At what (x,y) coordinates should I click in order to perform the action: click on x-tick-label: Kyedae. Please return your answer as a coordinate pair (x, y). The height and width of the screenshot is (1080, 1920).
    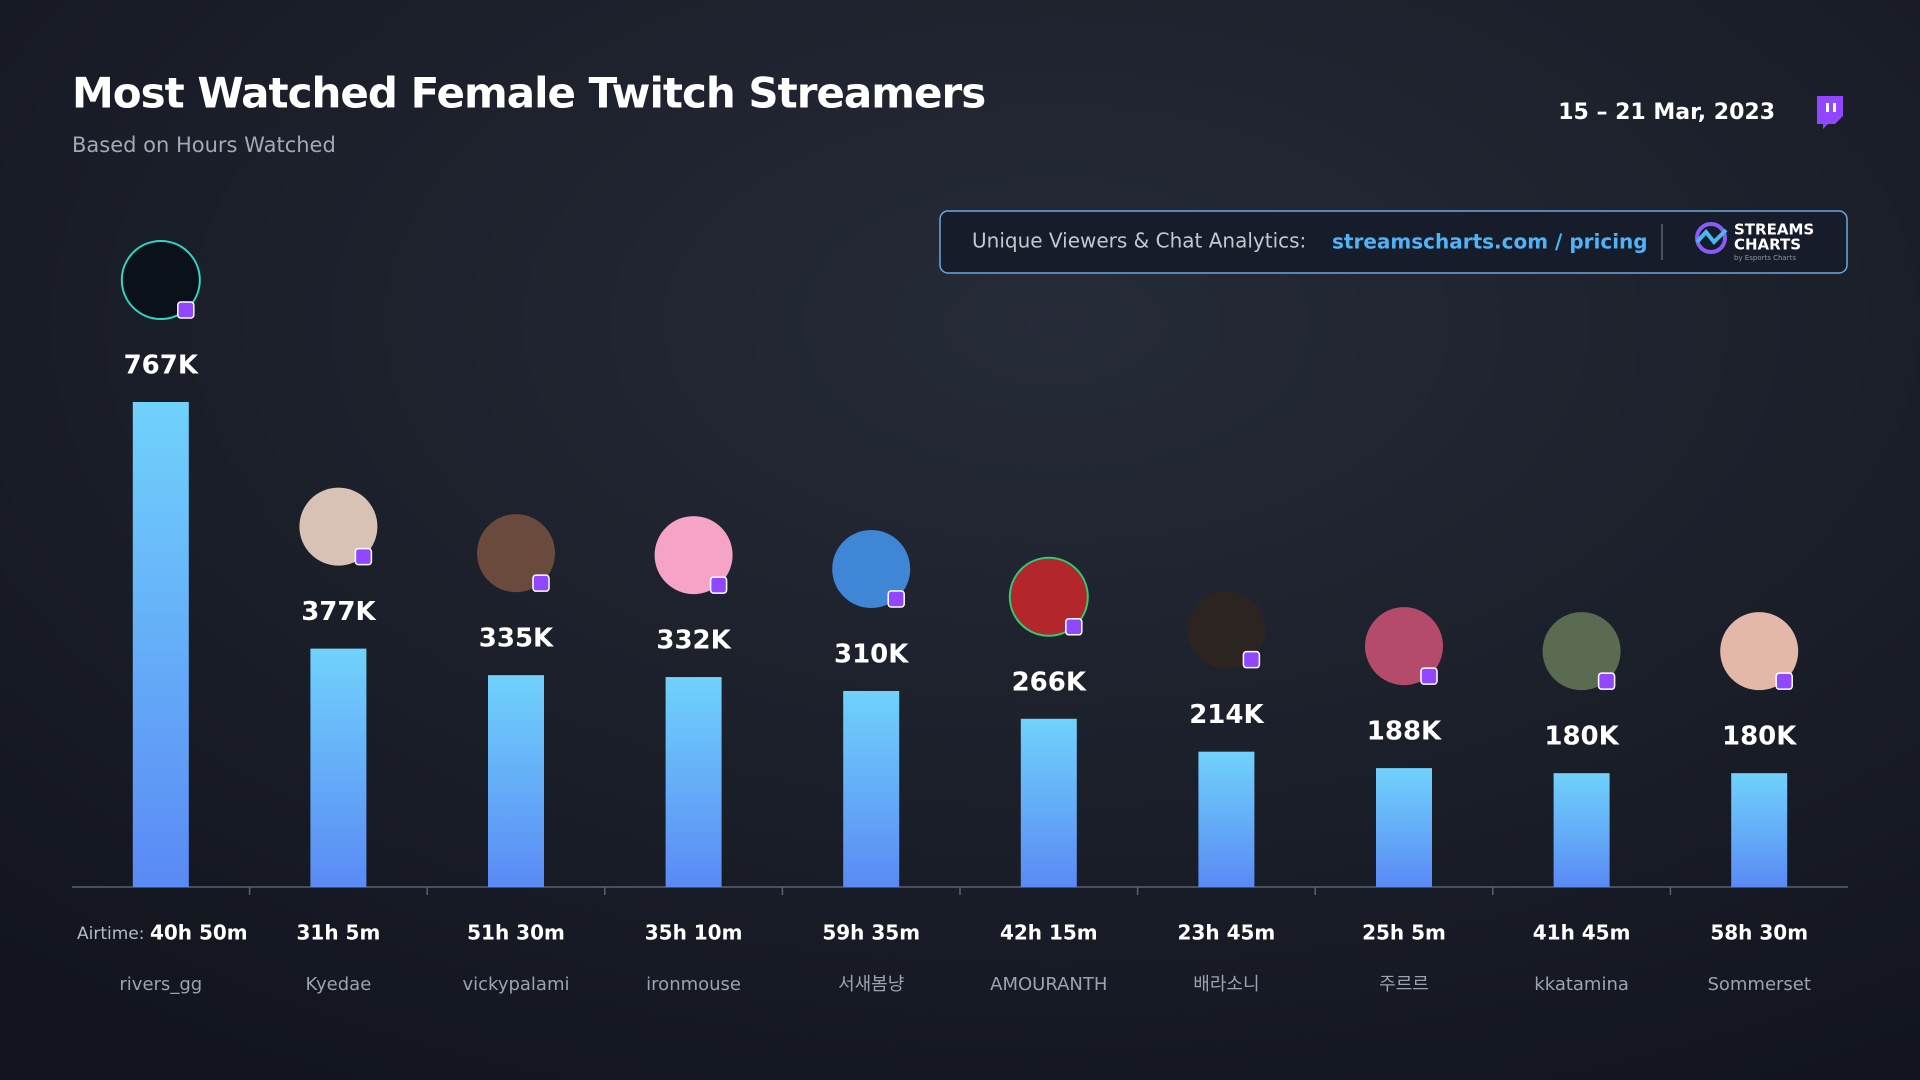
    Looking at the image, I should click on (339, 984).